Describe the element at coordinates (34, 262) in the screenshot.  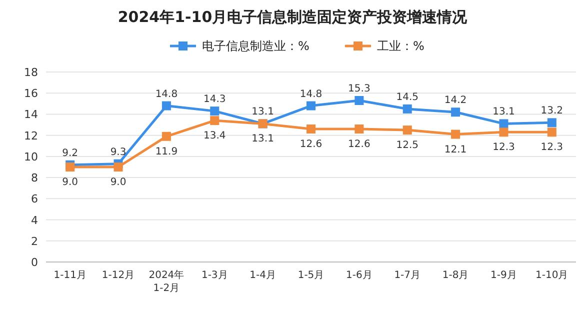
I see `y-tick-label: 0` at that location.